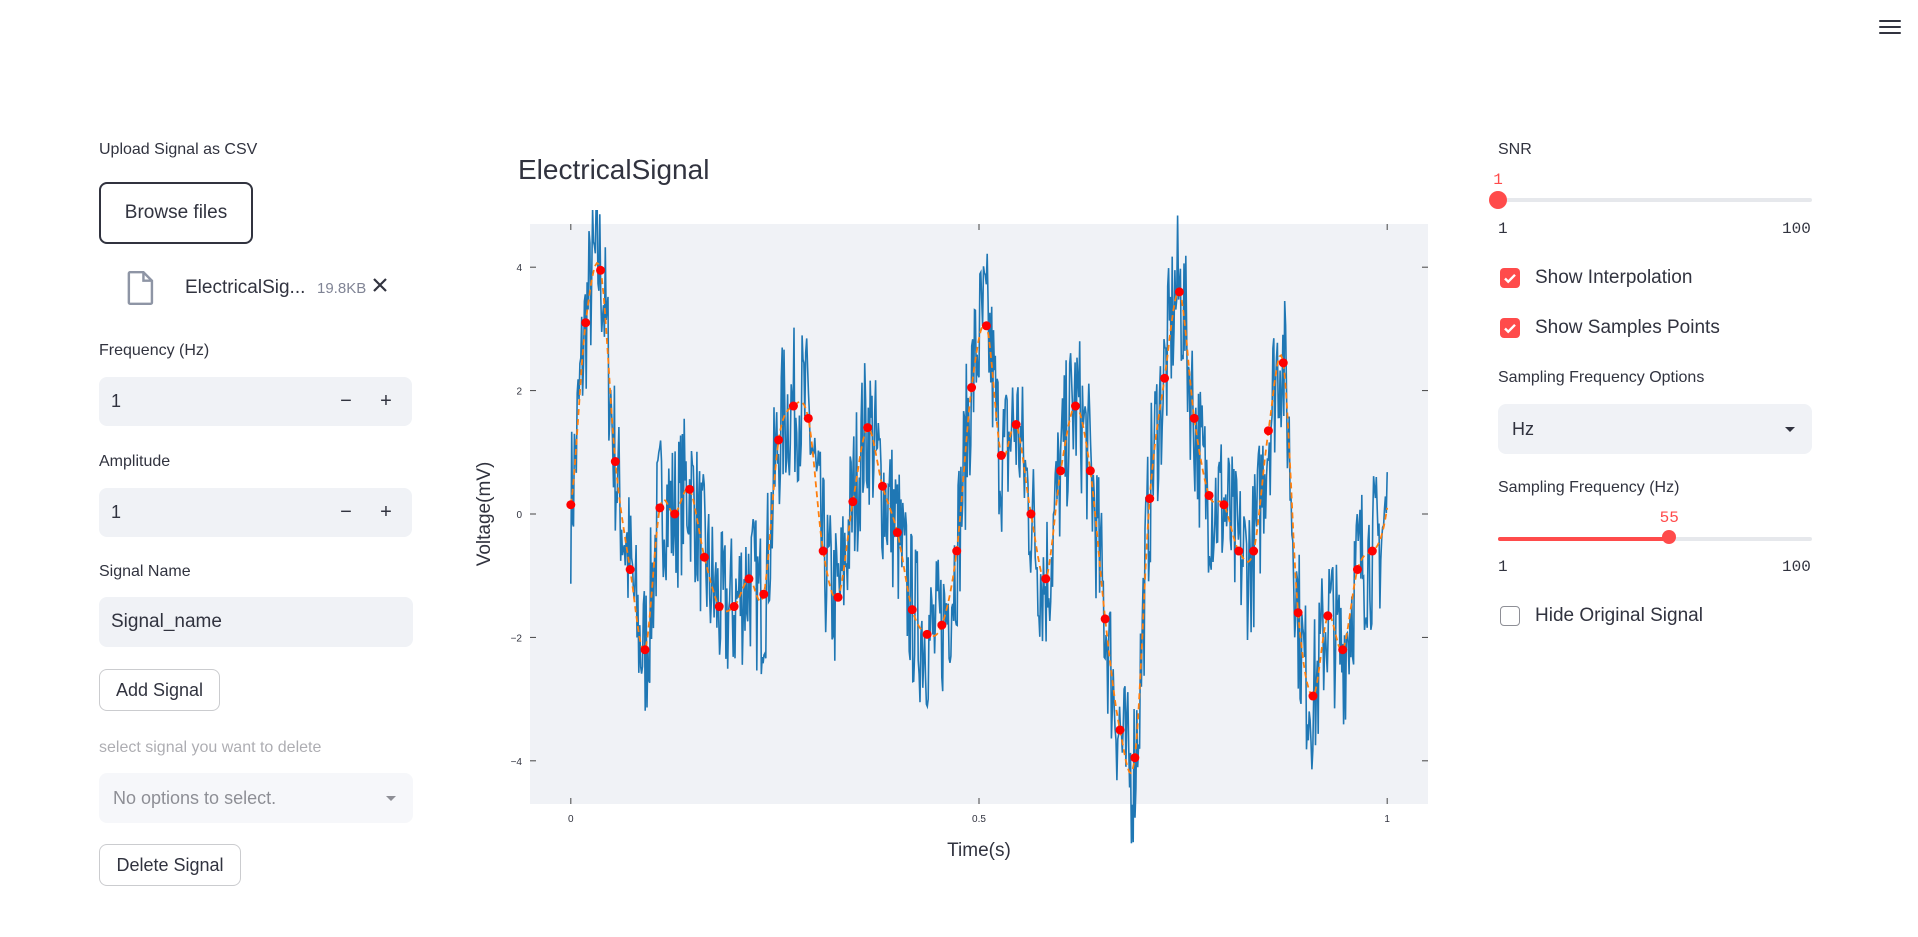 Image resolution: width=1918 pixels, height=937 pixels. Describe the element at coordinates (1890, 27) in the screenshot. I see `main-menu-button` at that location.